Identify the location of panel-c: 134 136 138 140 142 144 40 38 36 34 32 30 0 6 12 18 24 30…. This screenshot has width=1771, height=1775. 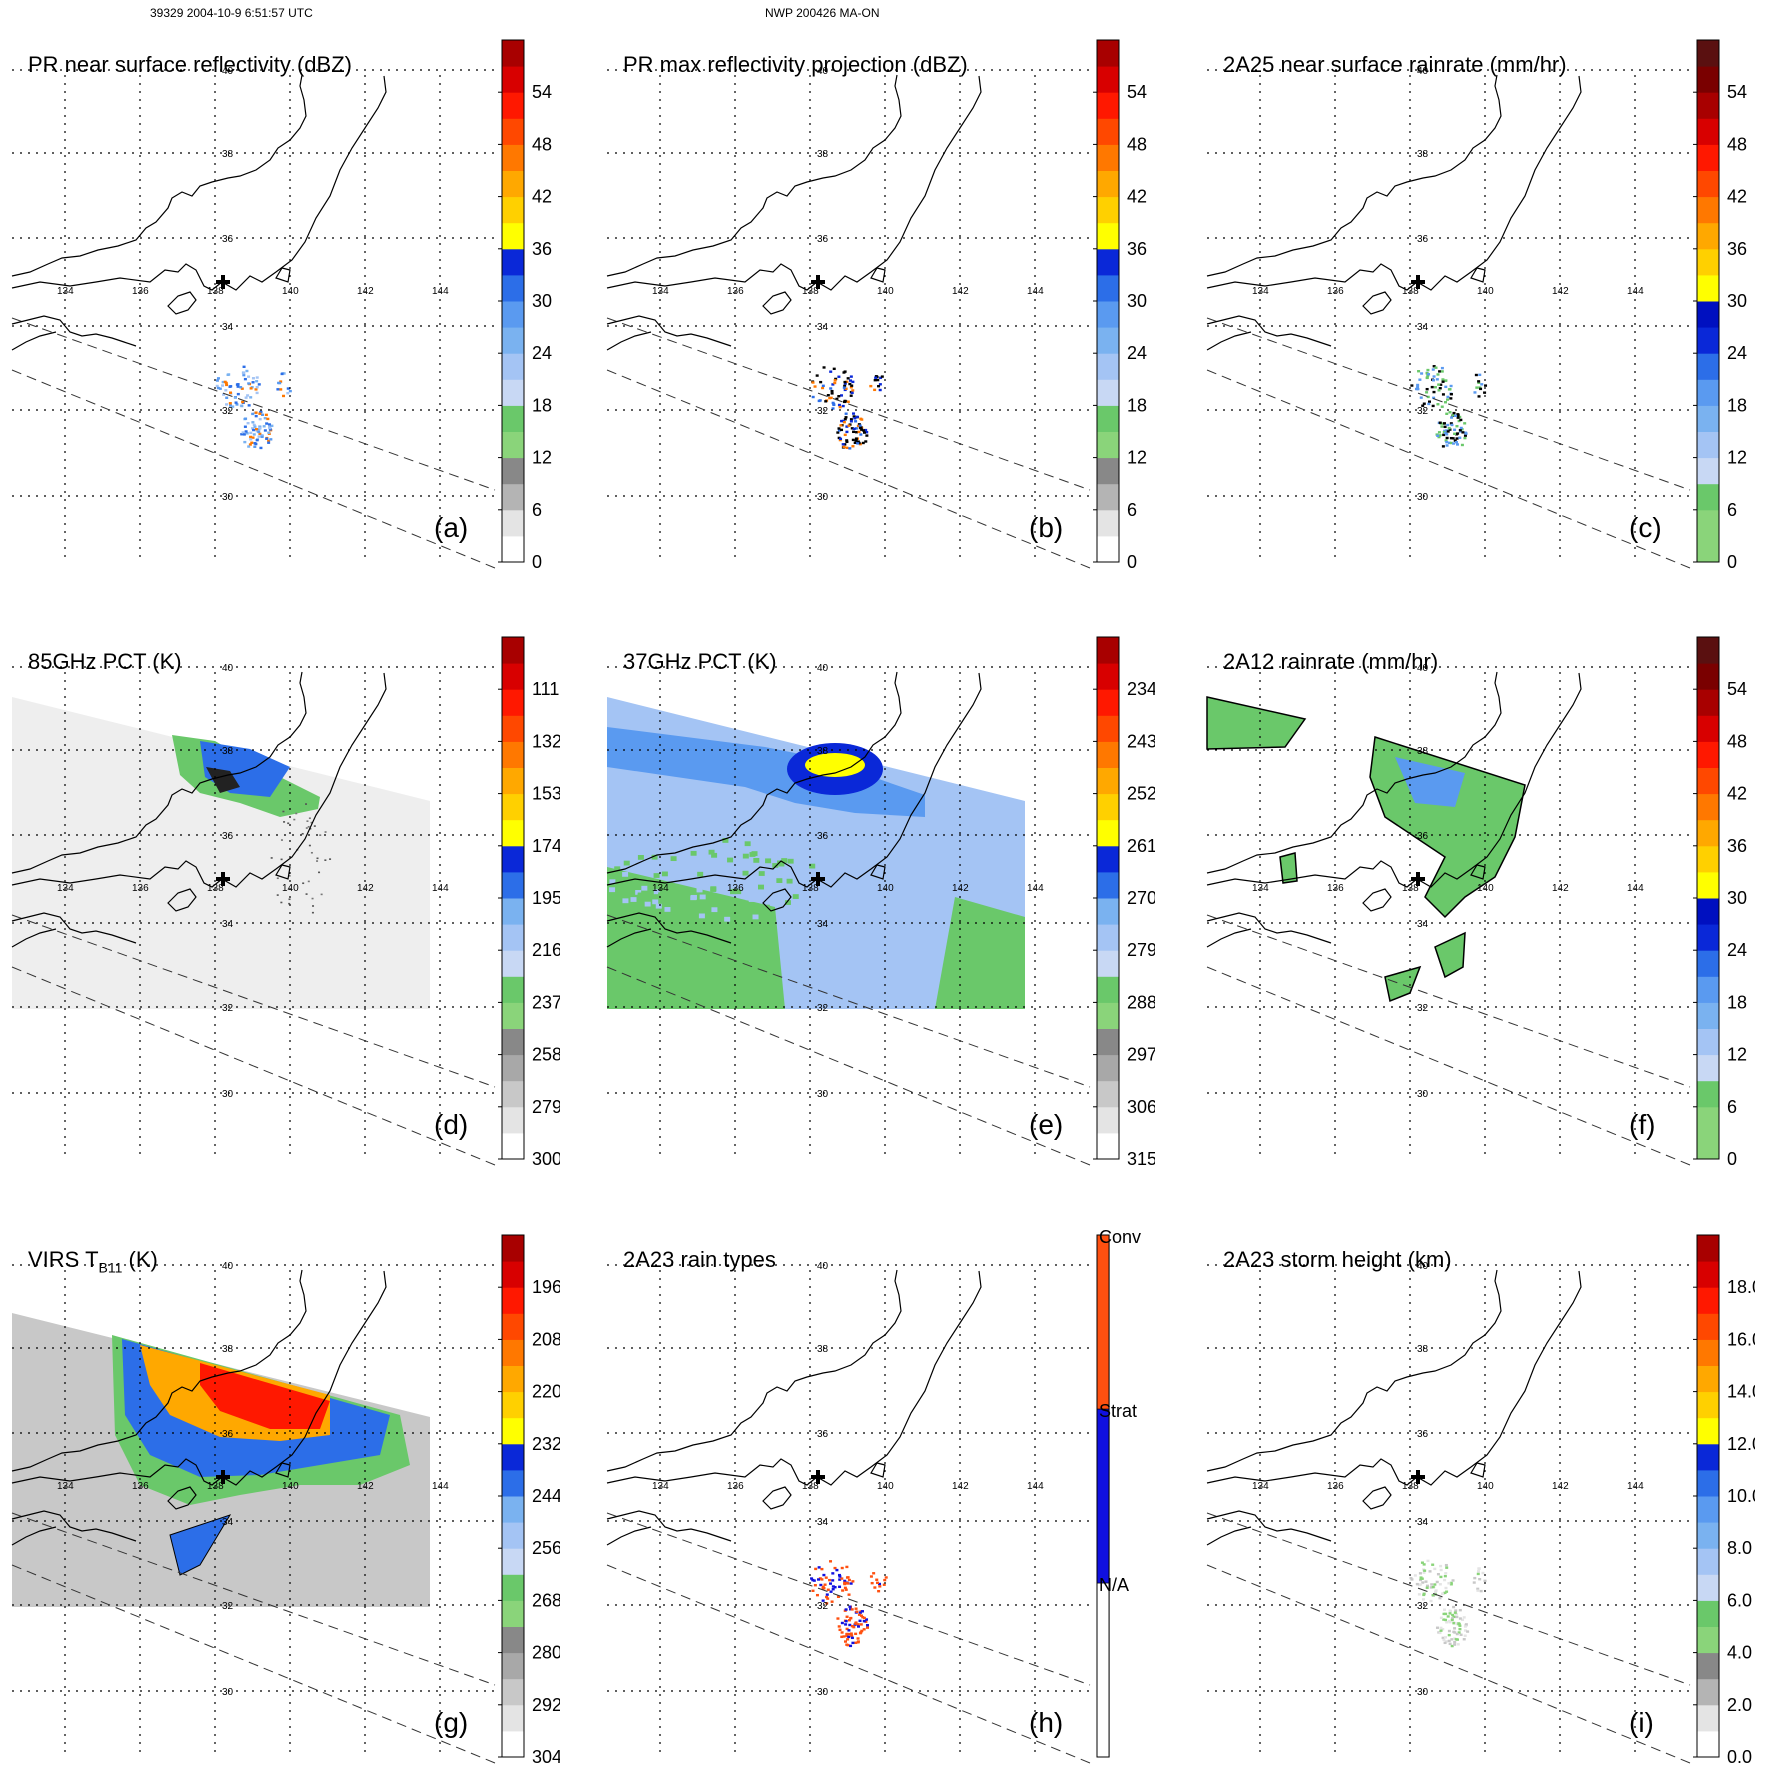
(1475, 300).